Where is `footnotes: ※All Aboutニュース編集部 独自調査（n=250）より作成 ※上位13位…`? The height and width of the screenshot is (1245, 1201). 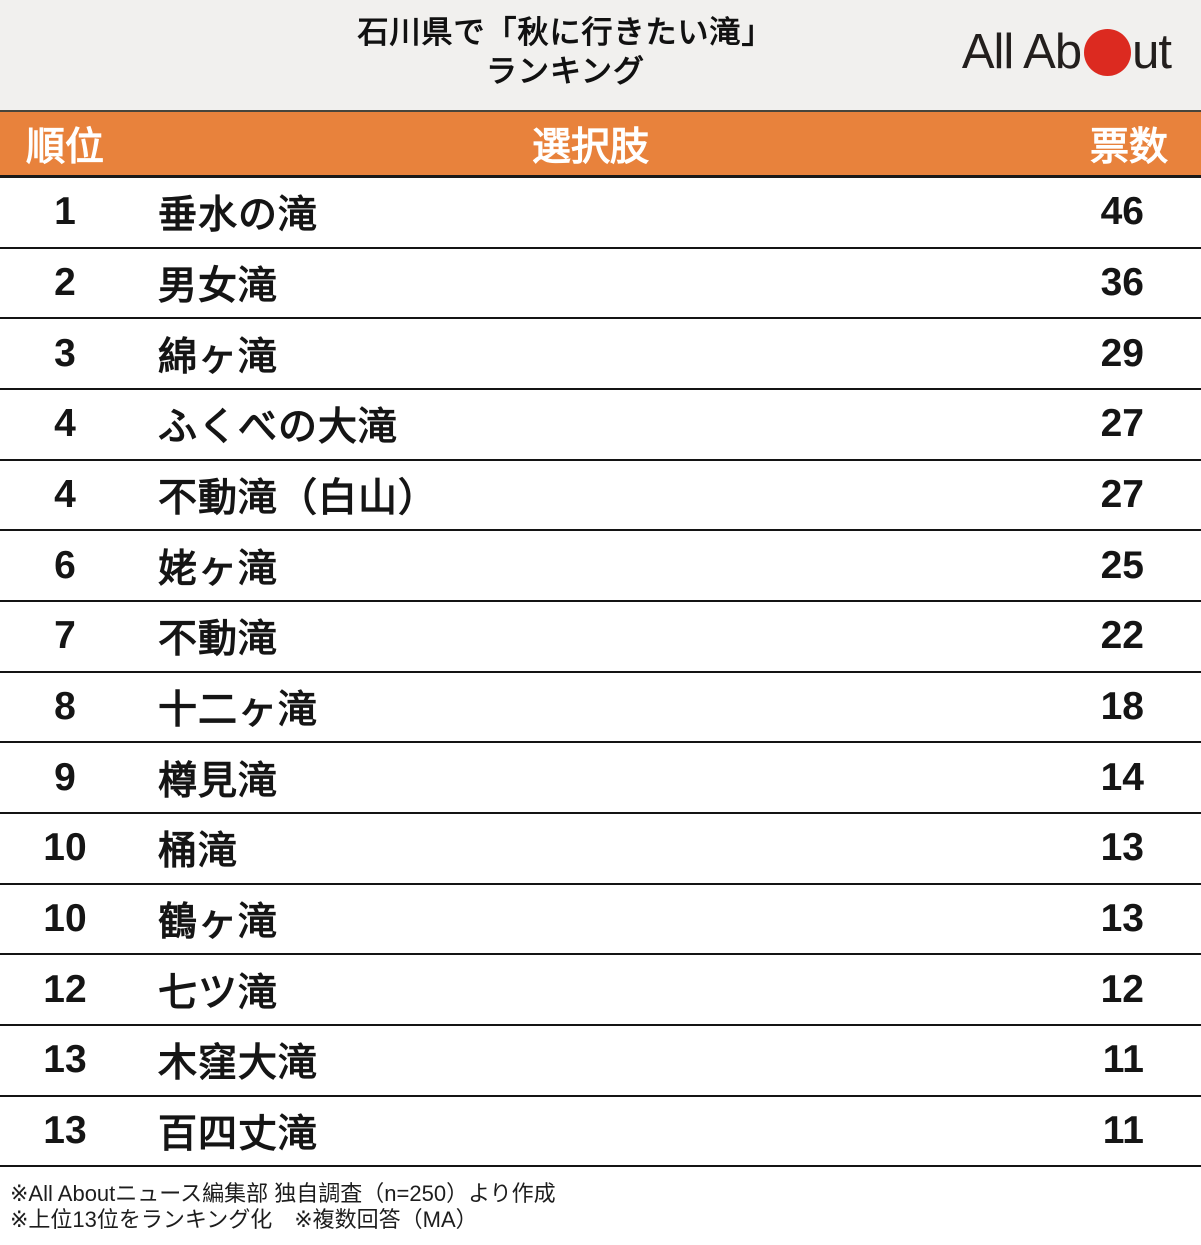 footnotes: ※All Aboutニュース編集部 独自調査（n=250）より作成 ※上位13位… is located at coordinates (600, 1200).